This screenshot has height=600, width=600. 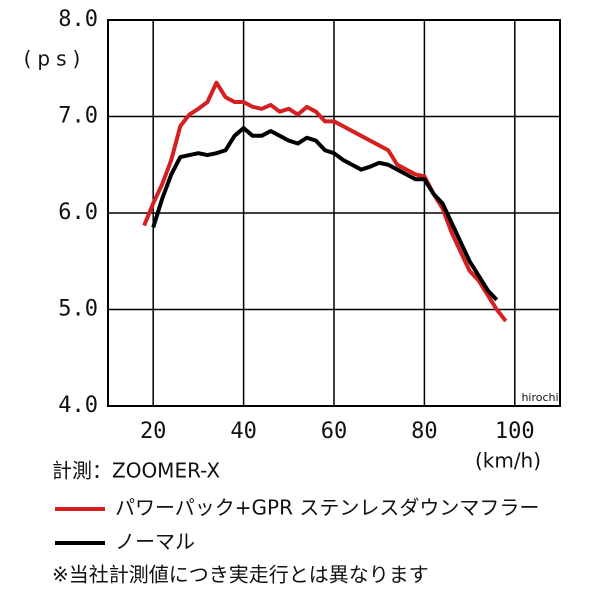 I want to click on x-tick-label: 100, so click(x=515, y=431).